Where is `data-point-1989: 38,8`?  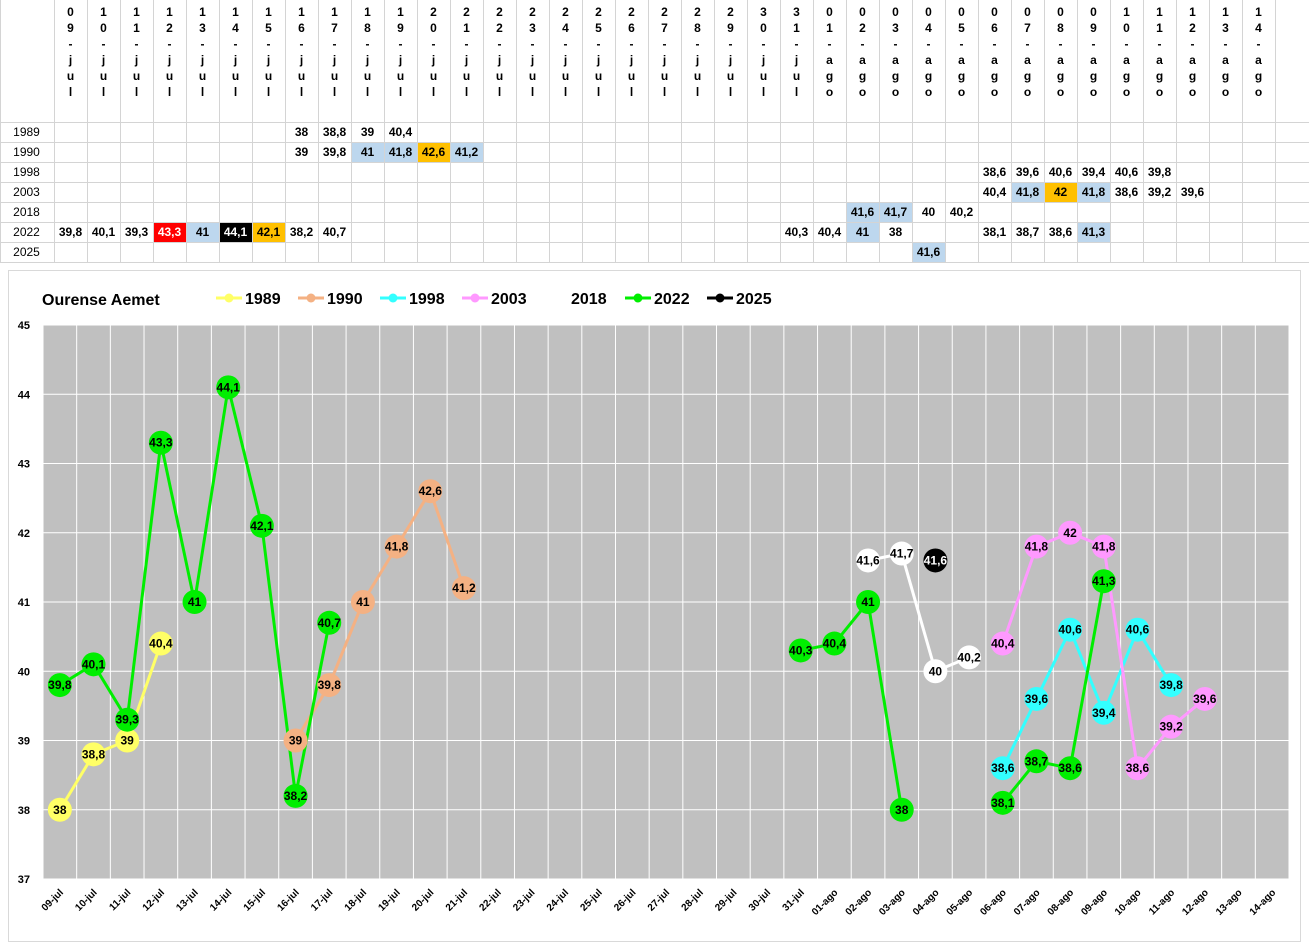
data-point-1989: 38,8 is located at coordinates (93, 754).